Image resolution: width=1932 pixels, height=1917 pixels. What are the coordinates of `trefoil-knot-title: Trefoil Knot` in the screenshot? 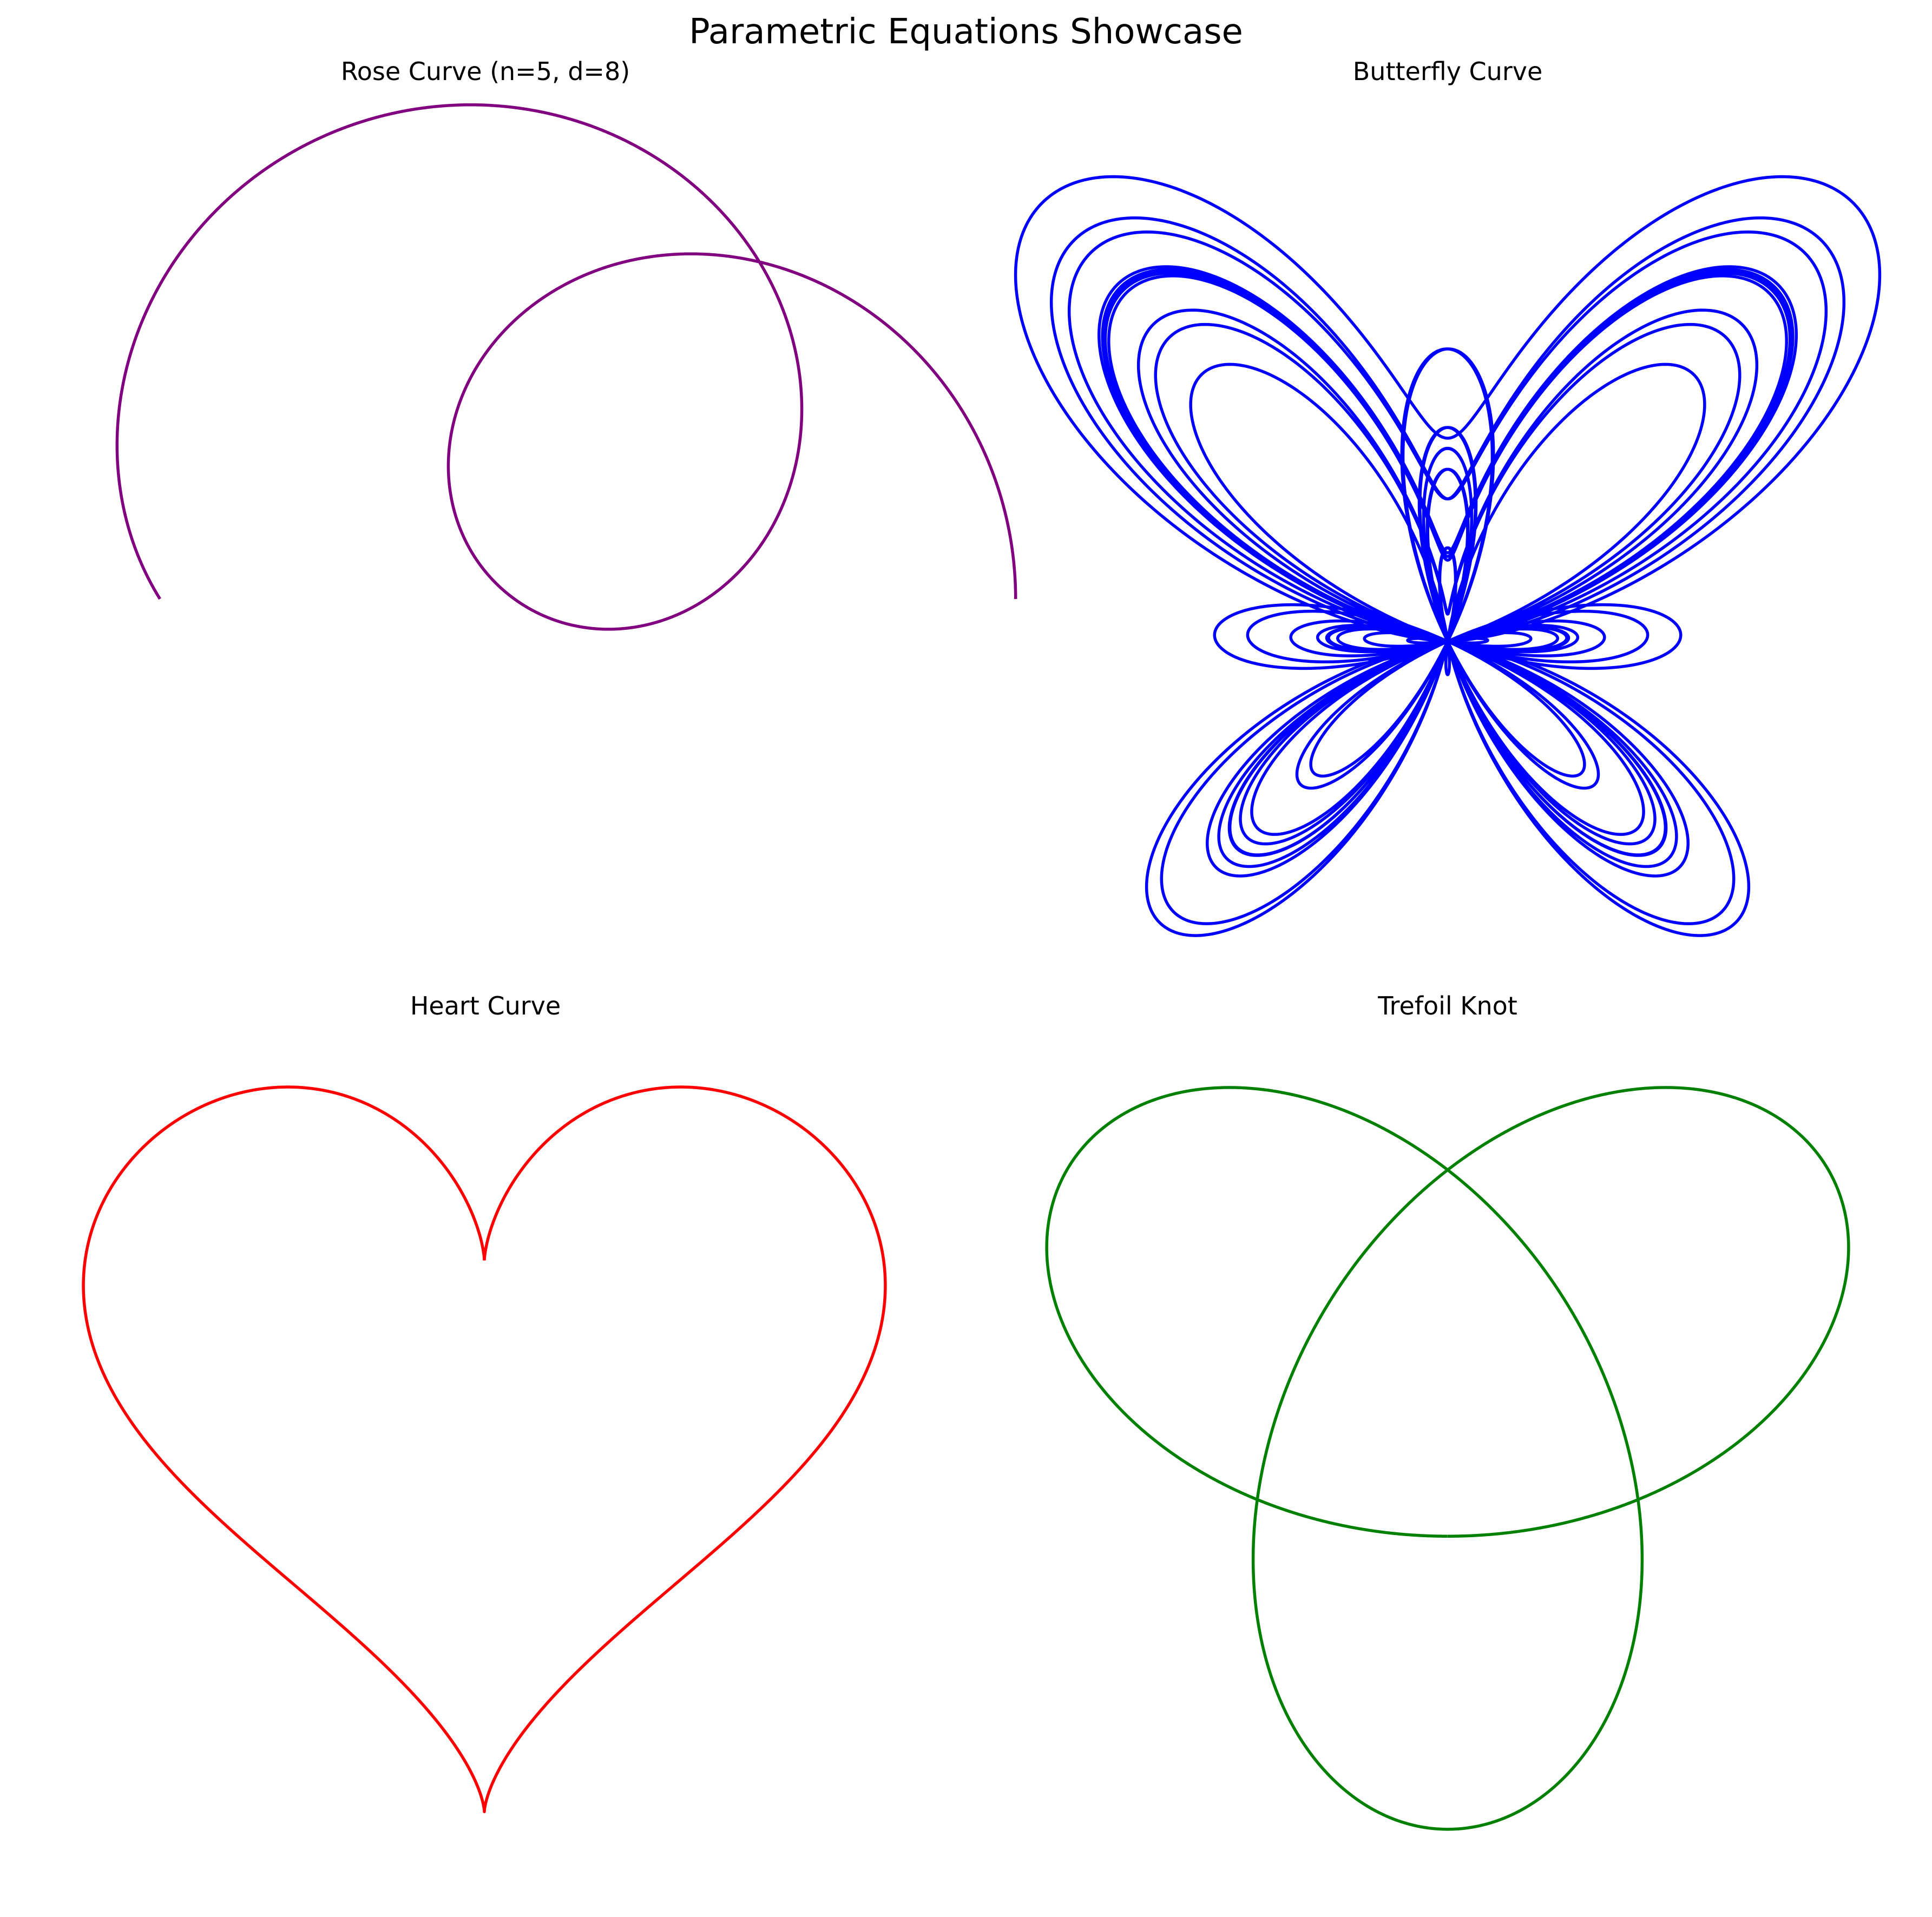 It's located at (1447, 1005).